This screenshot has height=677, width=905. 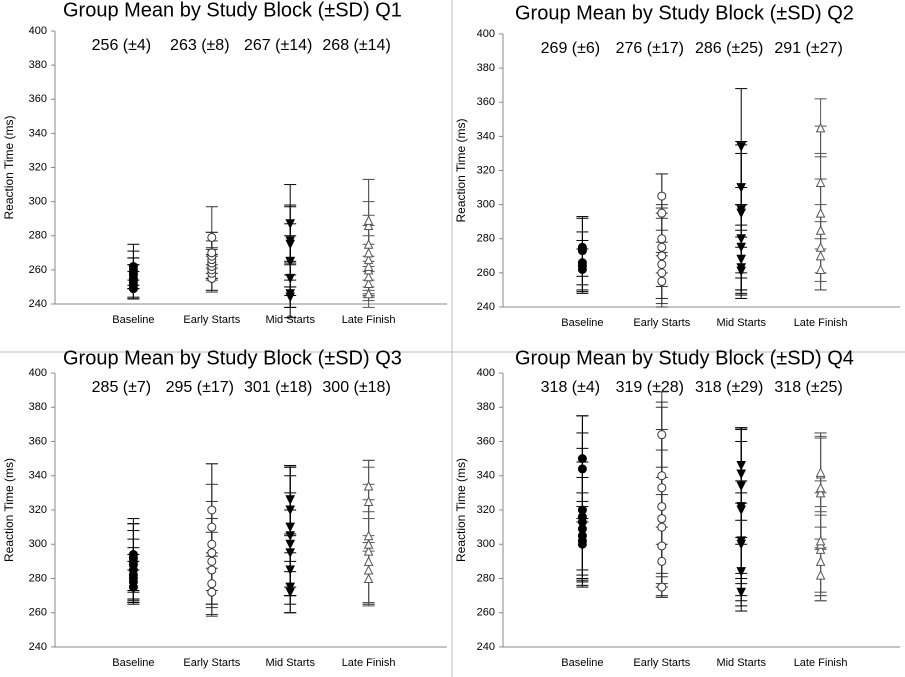 What do you see at coordinates (38, 65) in the screenshot?
I see `y-tick-label: 380` at bounding box center [38, 65].